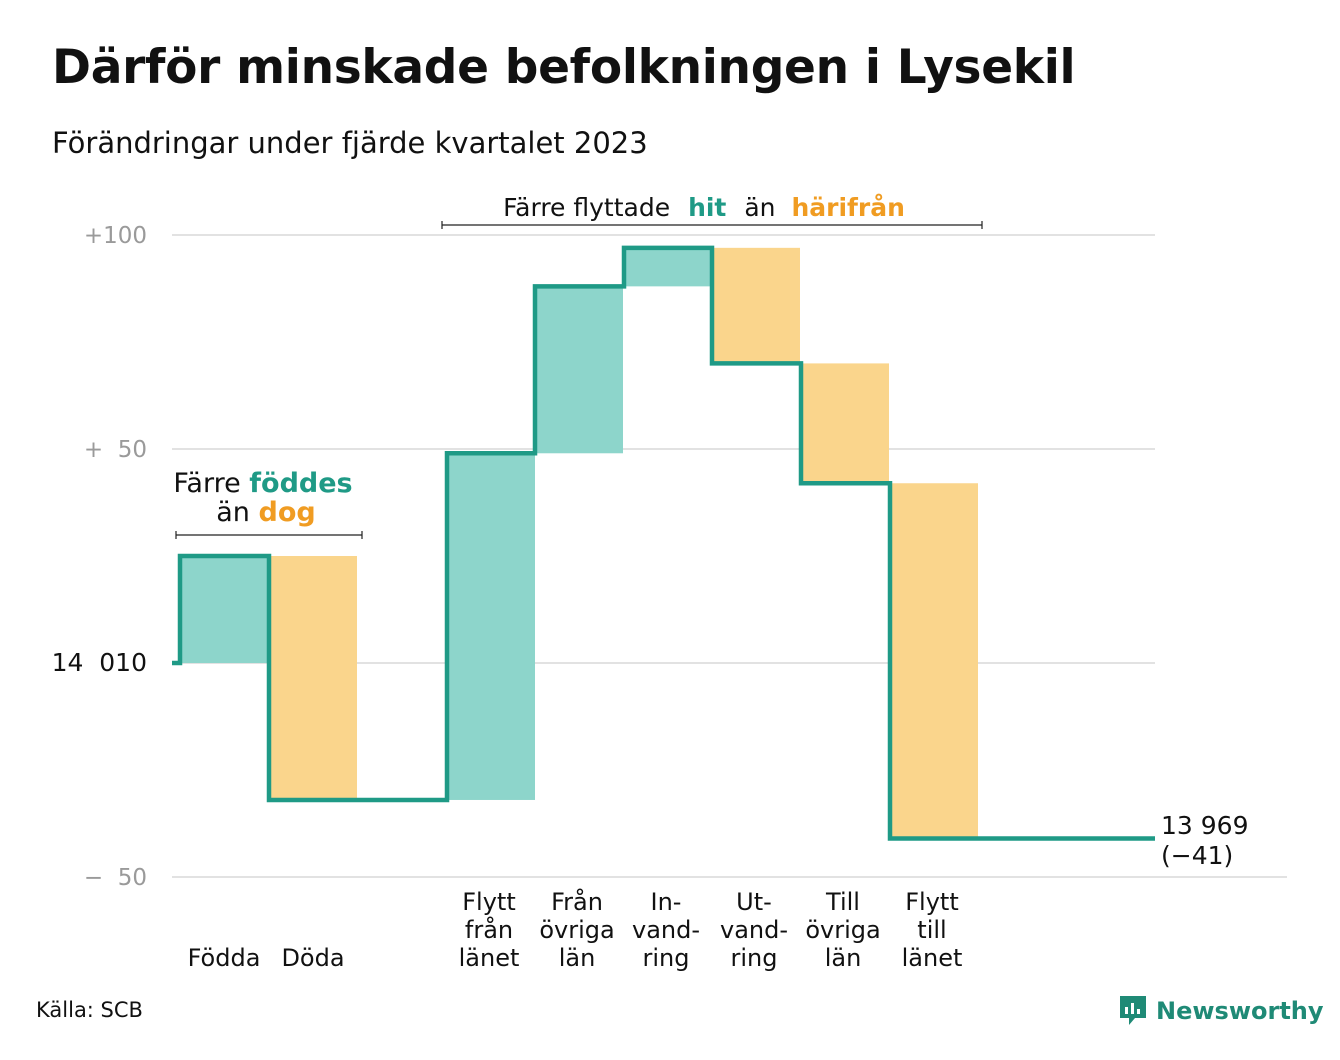 This screenshot has height=1060, width=1340. I want to click on x-tick-label: från, so click(489, 929).